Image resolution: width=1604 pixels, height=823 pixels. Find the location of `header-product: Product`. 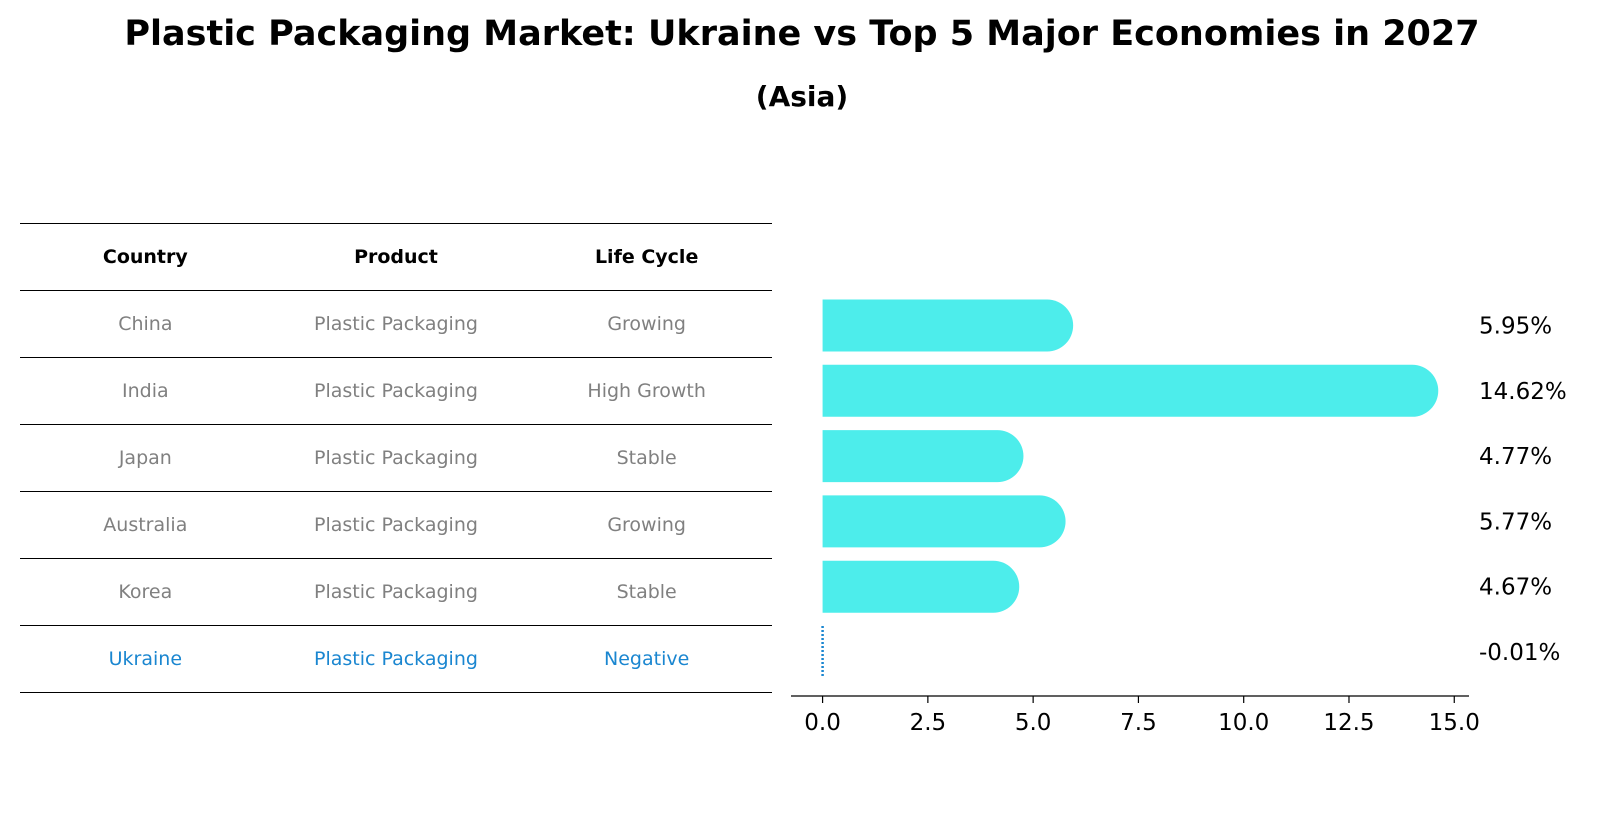

header-product: Product is located at coordinates (396, 257).